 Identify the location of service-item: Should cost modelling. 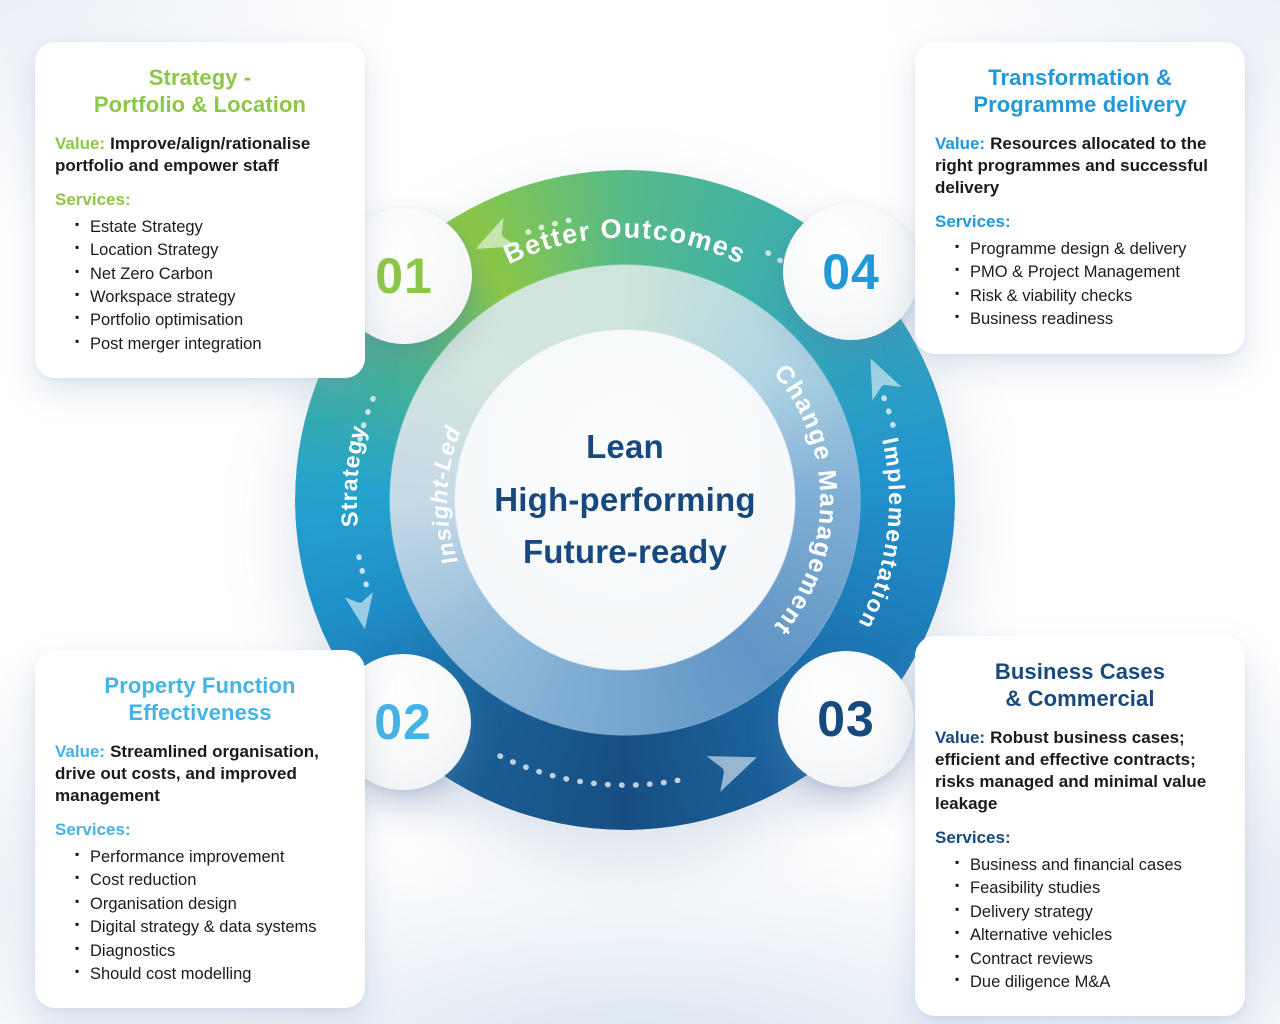
(210, 974).